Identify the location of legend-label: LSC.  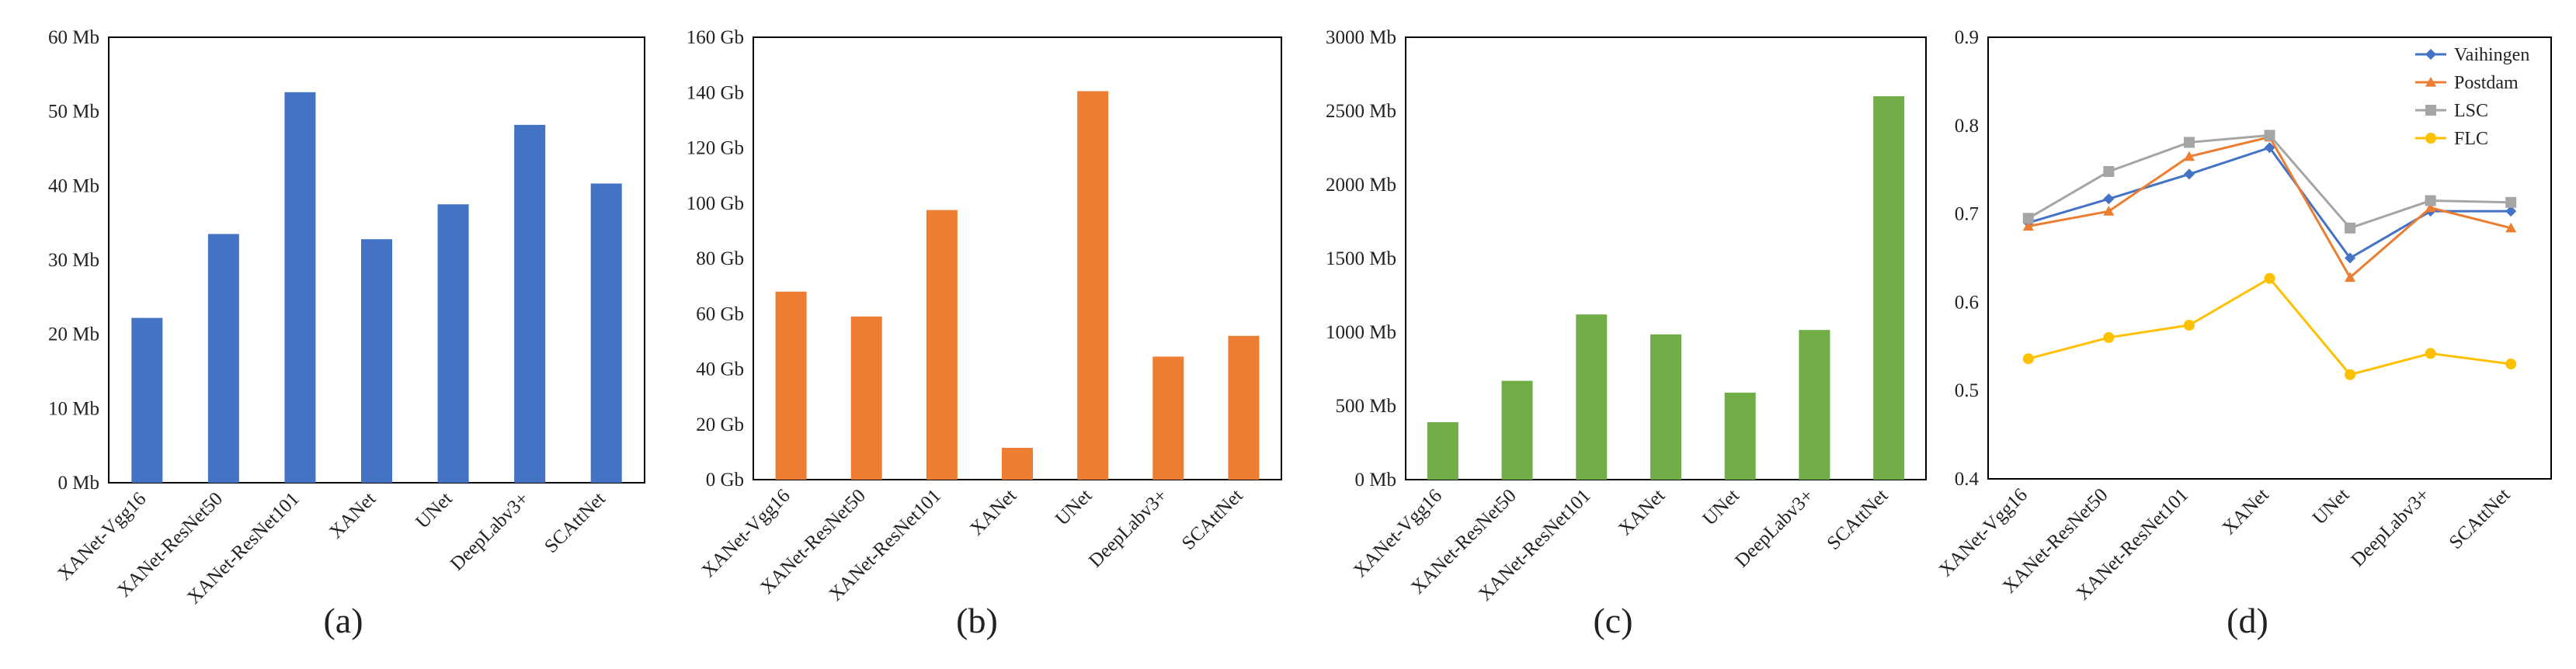
(2471, 111).